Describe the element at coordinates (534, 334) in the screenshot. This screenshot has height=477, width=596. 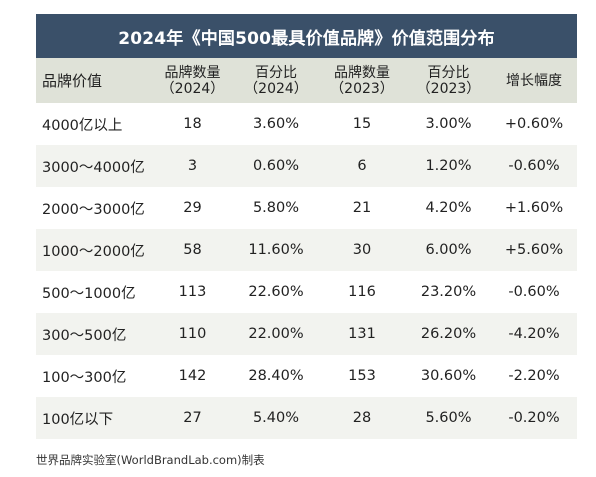
I see `growth-cell: -4.20%` at that location.